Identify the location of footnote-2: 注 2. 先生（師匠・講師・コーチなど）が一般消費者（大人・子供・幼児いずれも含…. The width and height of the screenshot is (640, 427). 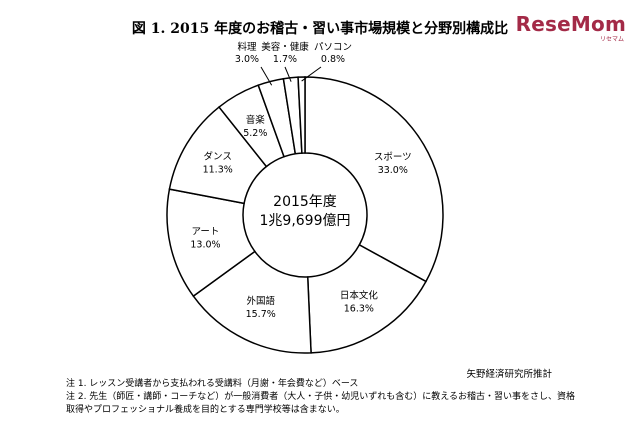
(321, 397).